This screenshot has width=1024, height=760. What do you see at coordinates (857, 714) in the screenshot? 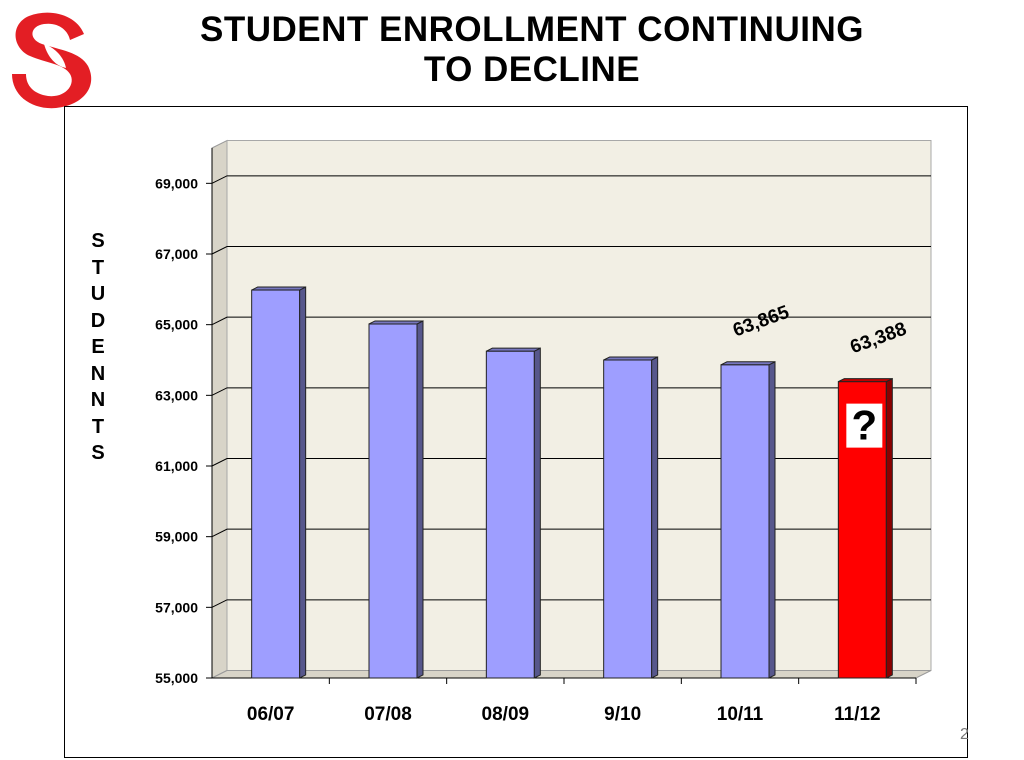
I see `x-tick-label: 11/12` at bounding box center [857, 714].